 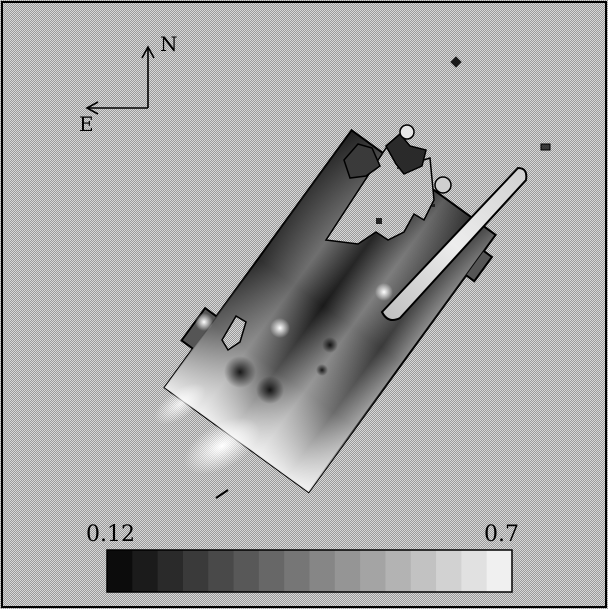 I want to click on small-mark, so click(x=222, y=494).